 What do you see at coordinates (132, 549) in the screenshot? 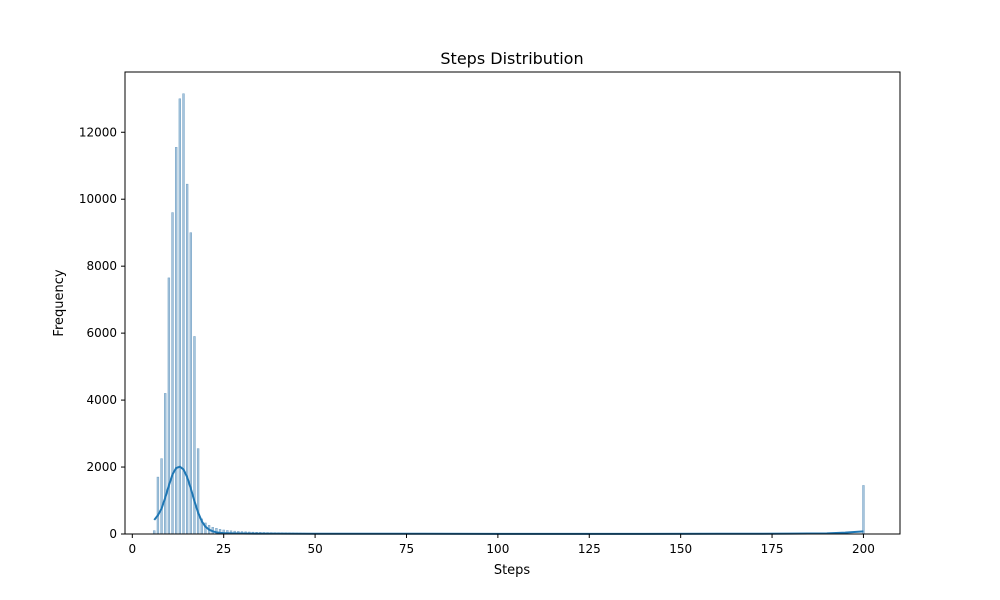
I see `x-tick-label: 0` at bounding box center [132, 549].